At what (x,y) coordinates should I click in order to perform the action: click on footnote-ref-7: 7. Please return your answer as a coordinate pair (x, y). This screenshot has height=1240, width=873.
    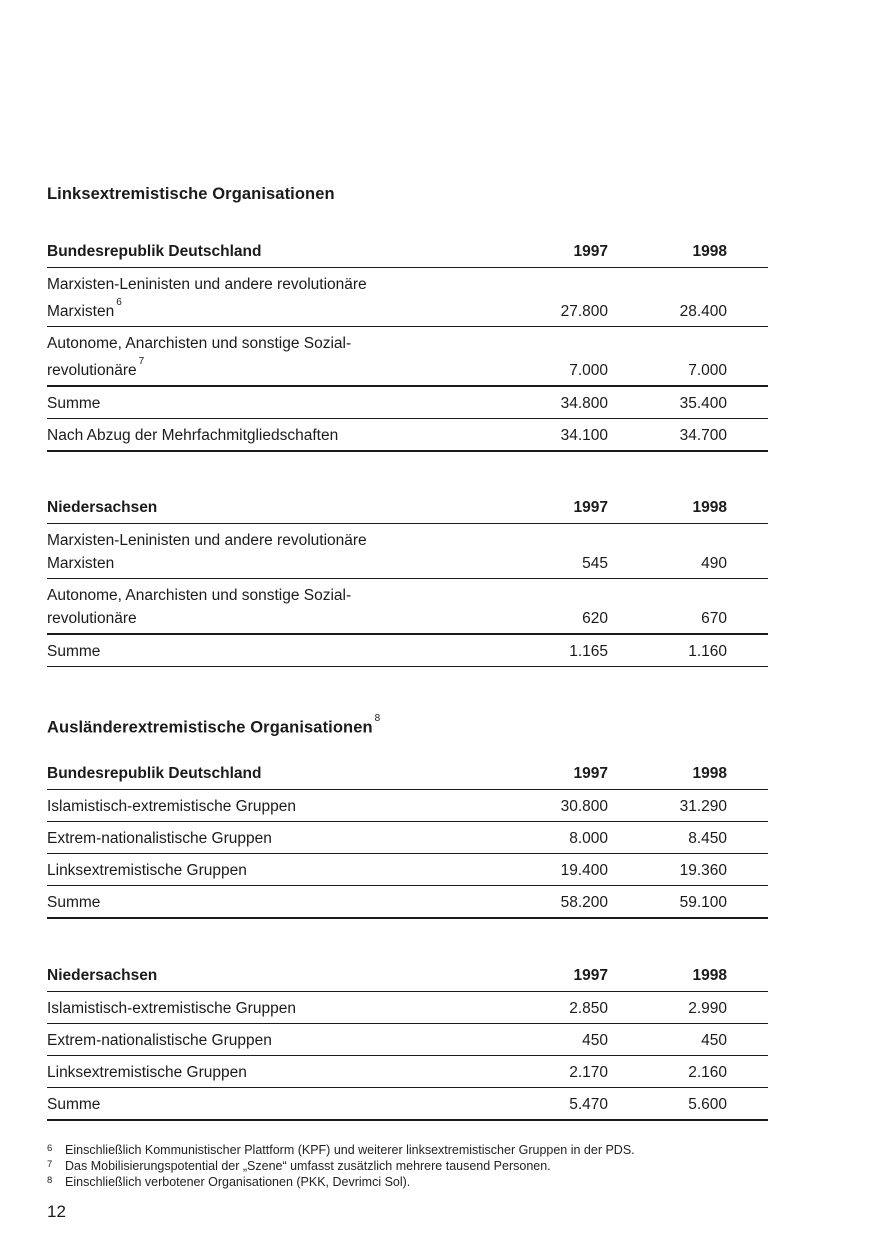
    Looking at the image, I should click on (141, 362).